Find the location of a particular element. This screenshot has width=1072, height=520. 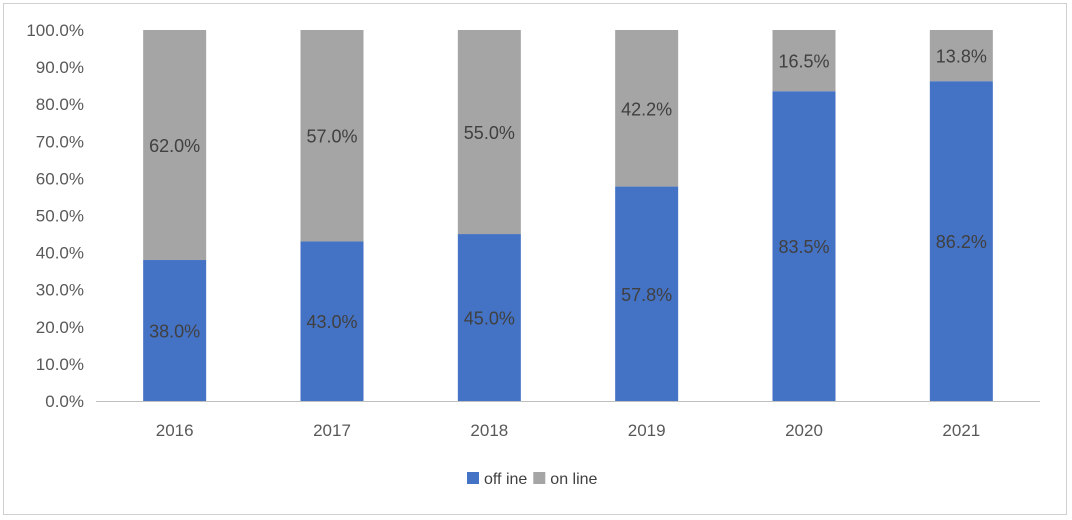

x-tick-label: 2017 is located at coordinates (332, 430).